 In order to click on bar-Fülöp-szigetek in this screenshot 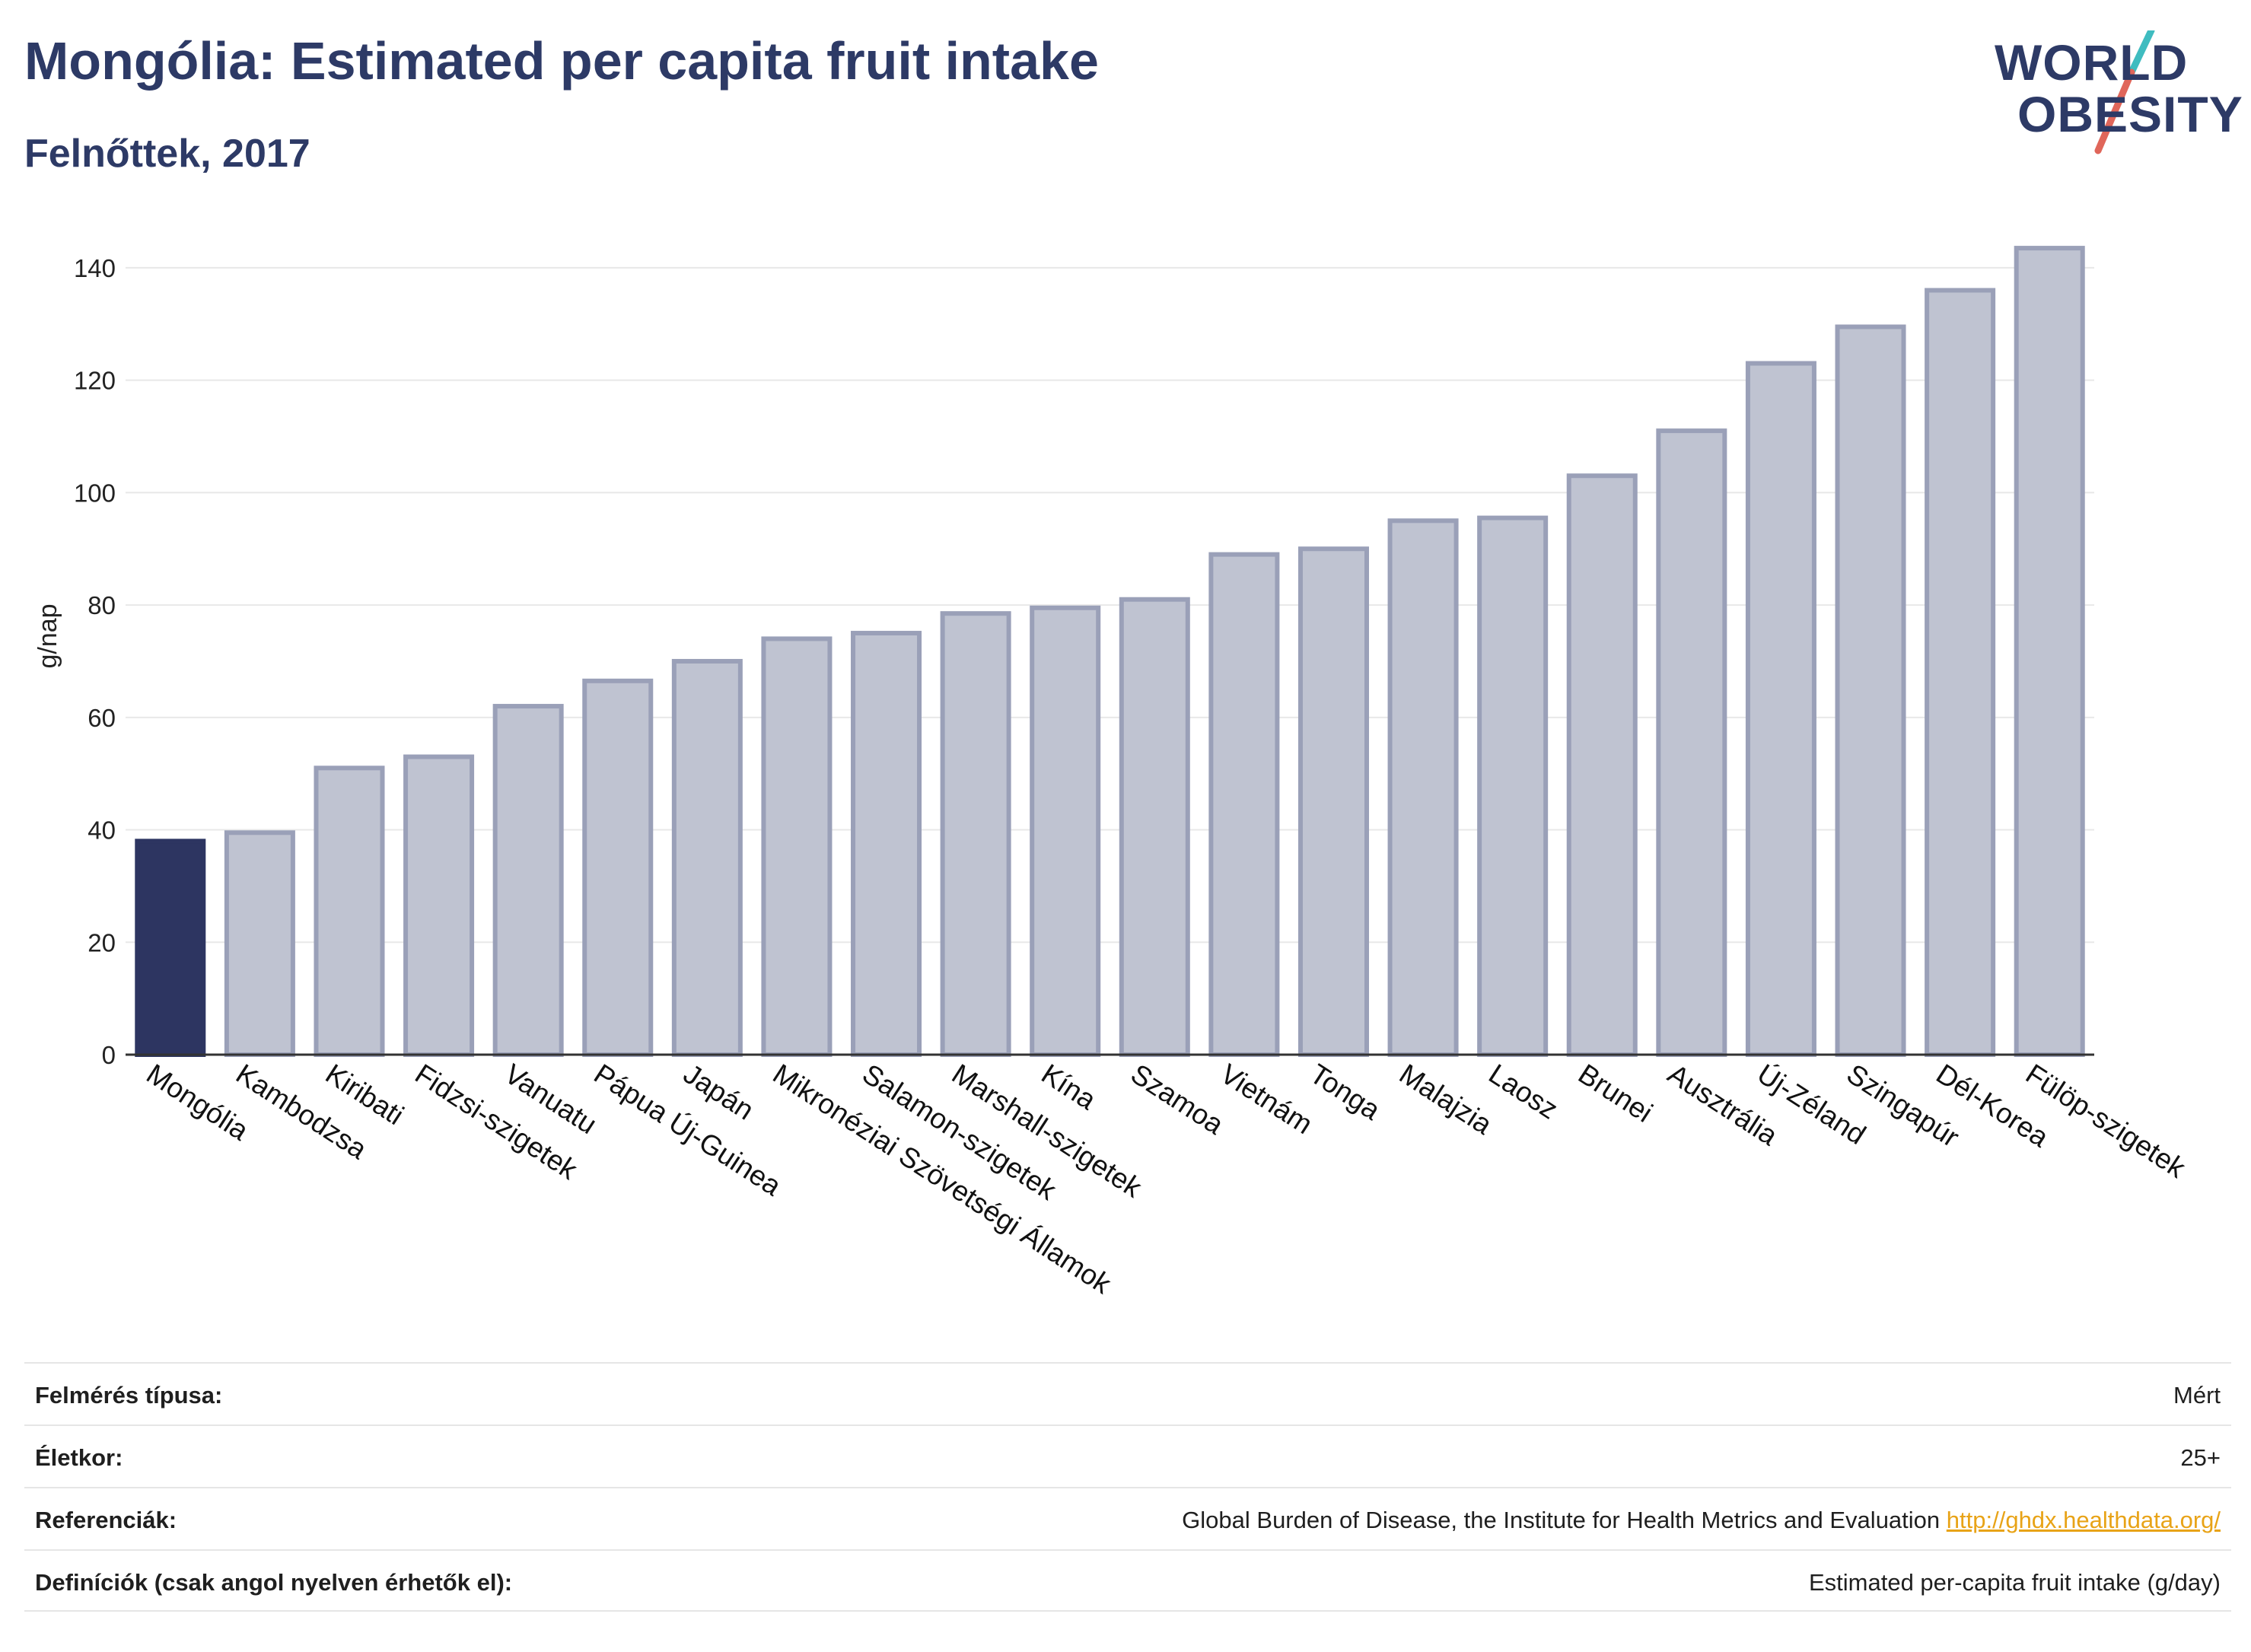, I will do `click(2049, 651)`.